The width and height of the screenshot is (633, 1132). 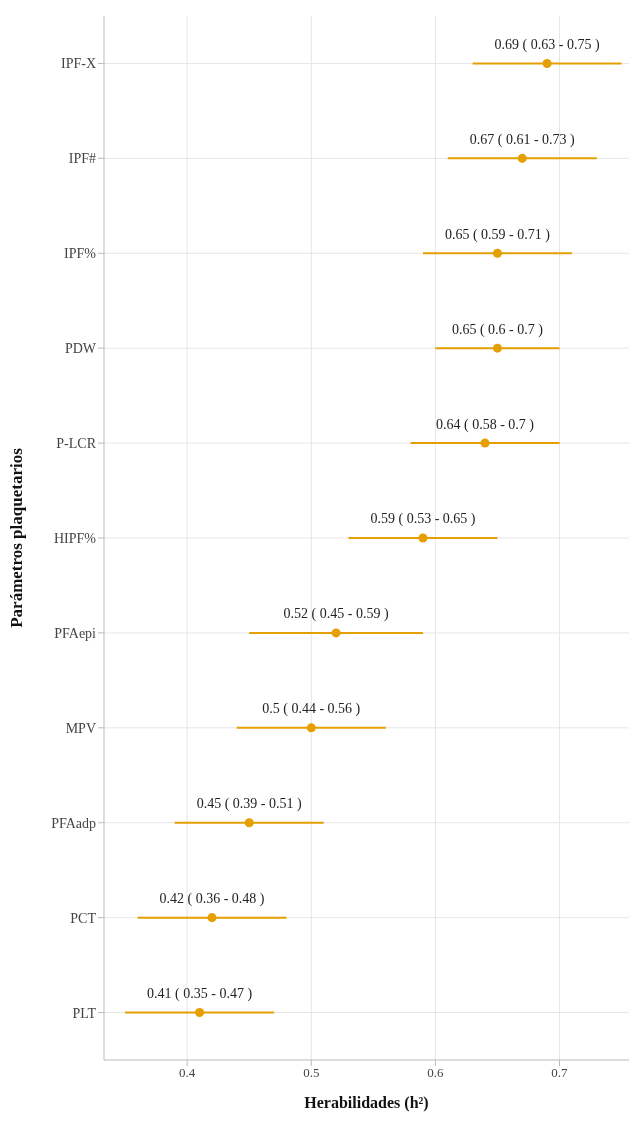 I want to click on y-tick-label: PDW, so click(x=80, y=349).